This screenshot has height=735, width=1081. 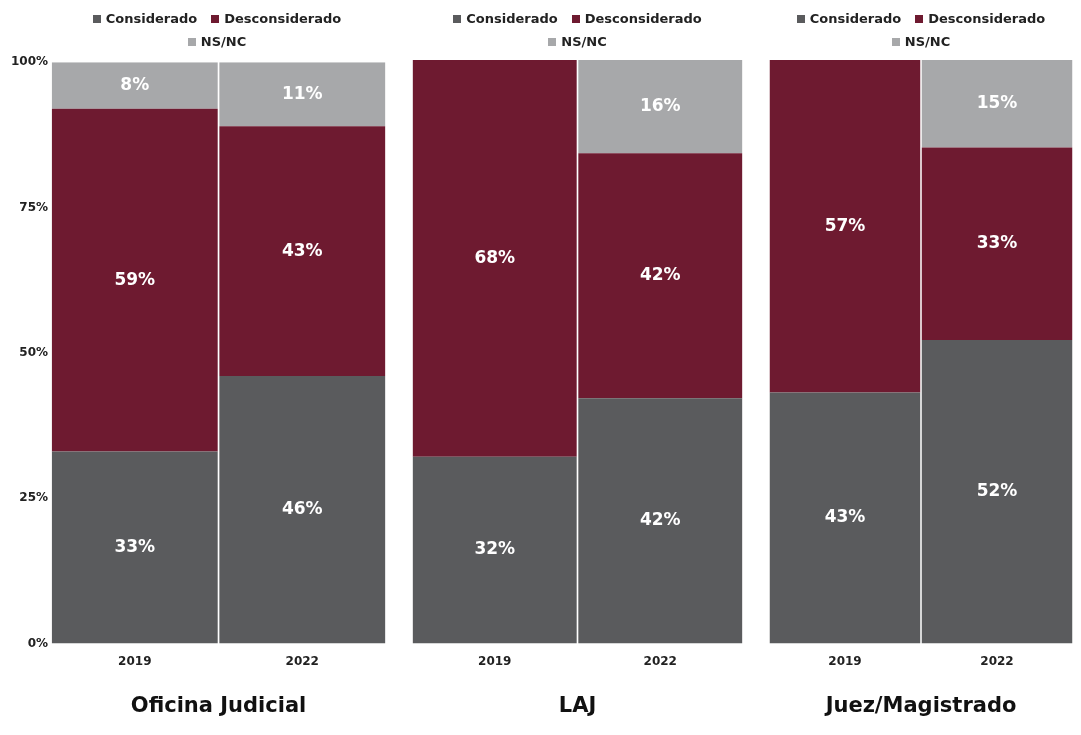 I want to click on data-label: 32%, so click(x=495, y=548).